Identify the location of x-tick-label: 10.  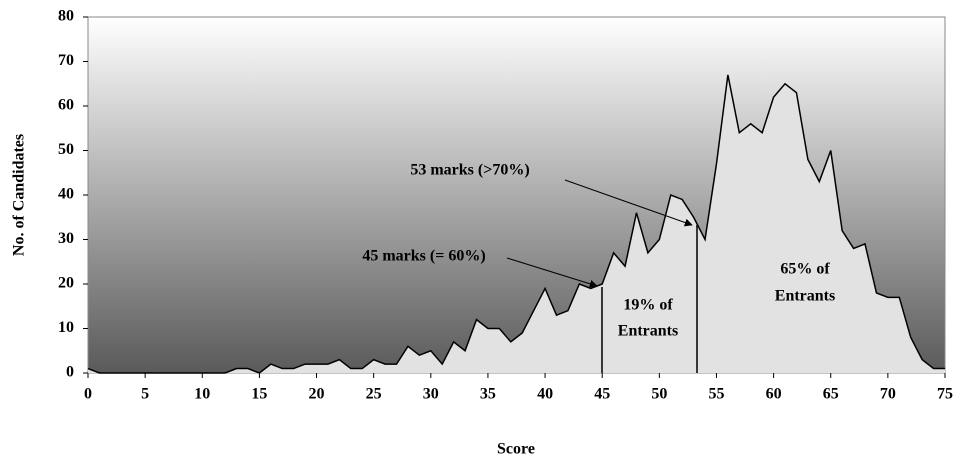
(202, 394).